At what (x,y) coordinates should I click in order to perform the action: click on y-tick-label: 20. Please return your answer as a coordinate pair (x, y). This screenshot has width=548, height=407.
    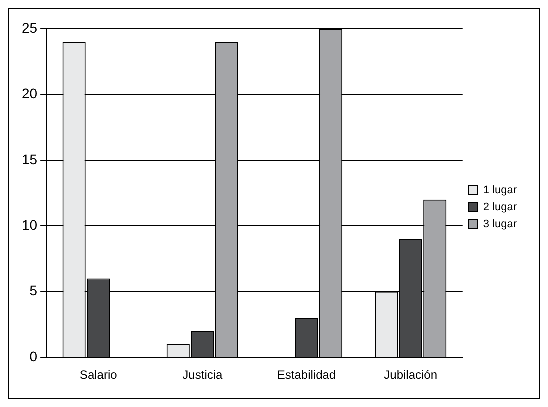
    Looking at the image, I should click on (30, 94).